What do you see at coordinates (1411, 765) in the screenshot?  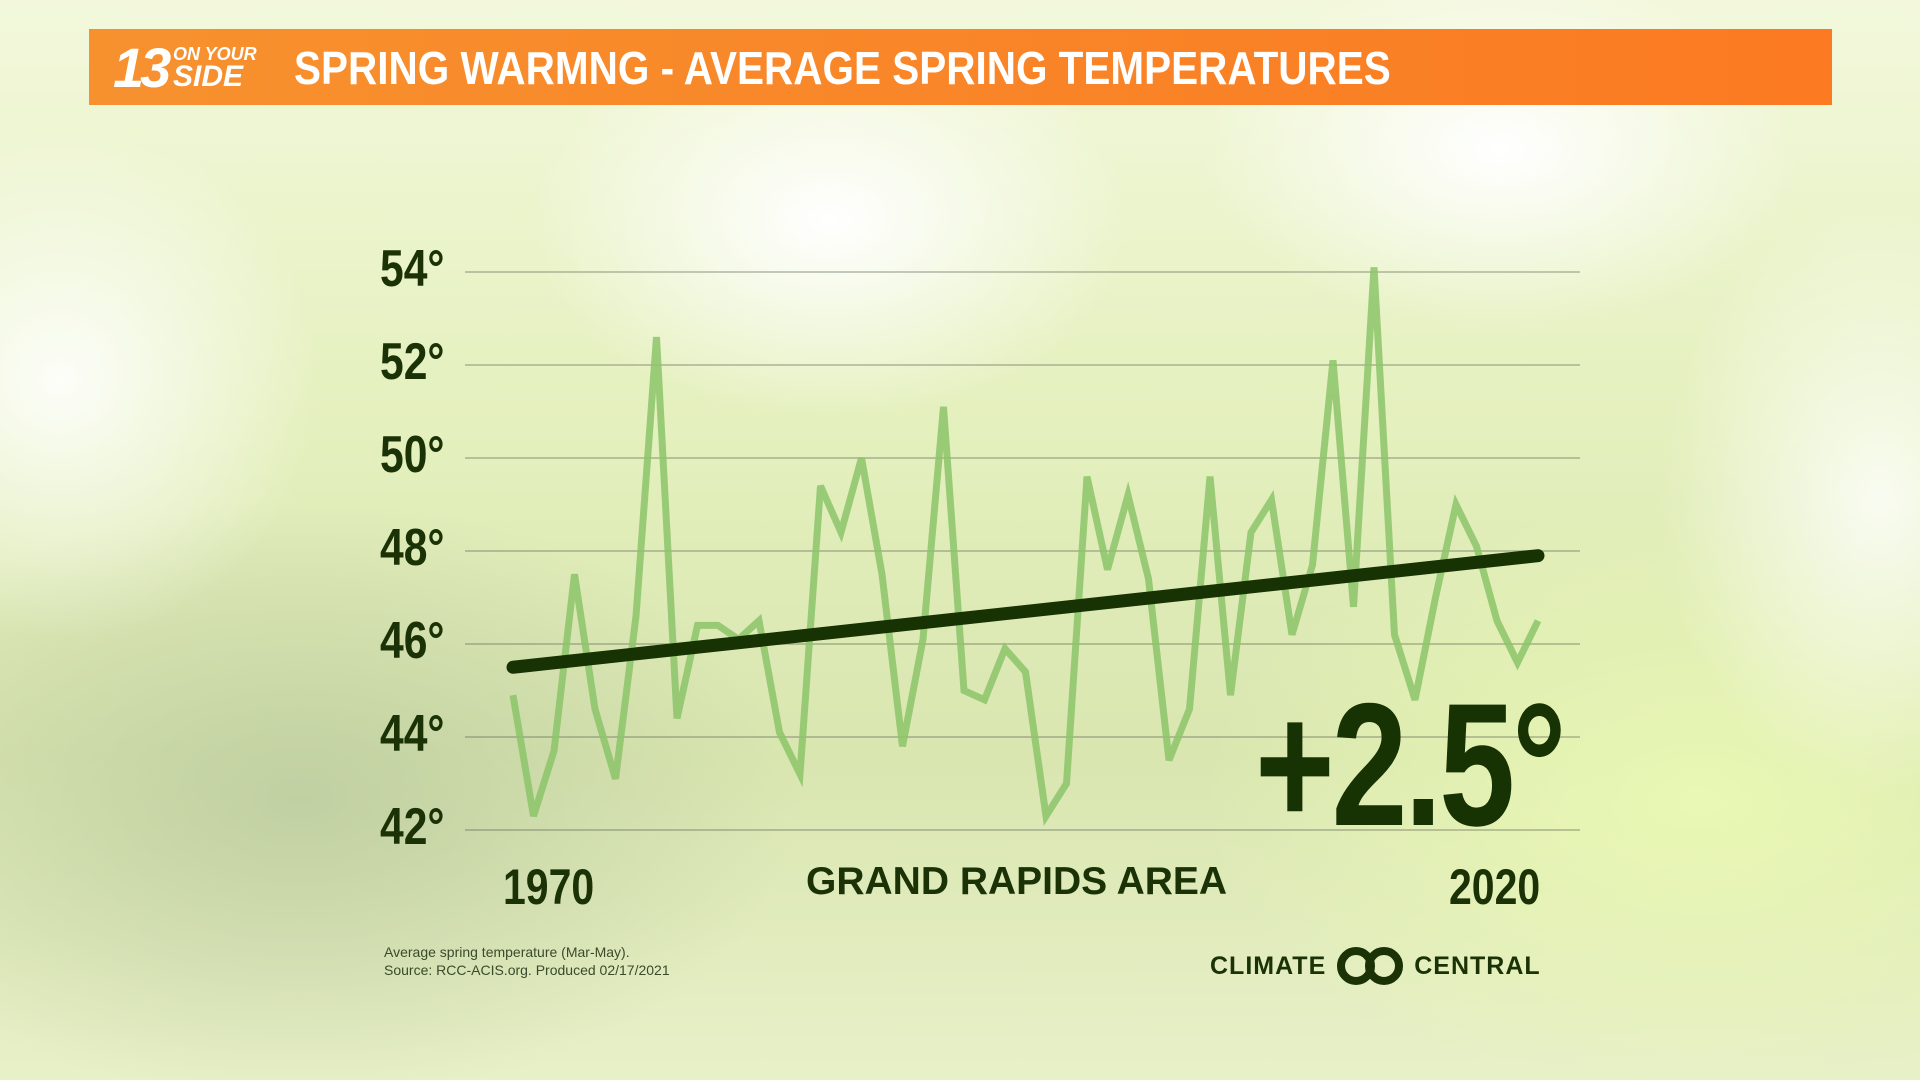 I see `change-annotation: +2.5°` at bounding box center [1411, 765].